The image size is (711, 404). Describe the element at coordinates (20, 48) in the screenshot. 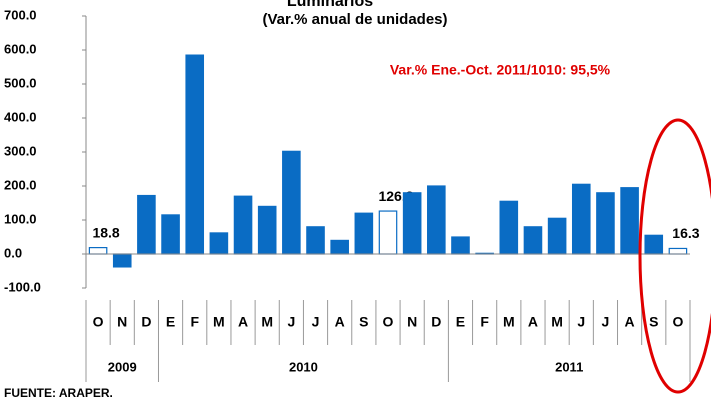

I see `y-tick-label: 600.0` at that location.